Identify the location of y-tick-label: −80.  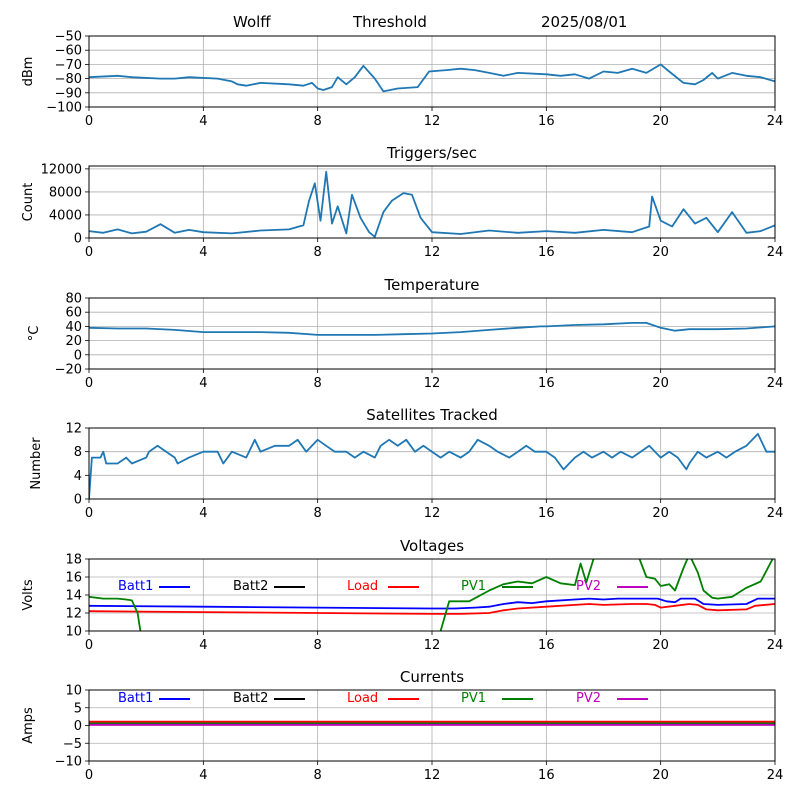
(68, 79).